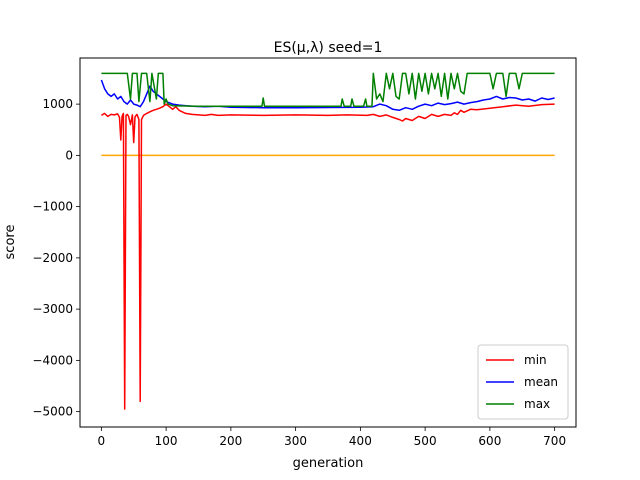  I want to click on x-tick-label: 200, so click(230, 441).